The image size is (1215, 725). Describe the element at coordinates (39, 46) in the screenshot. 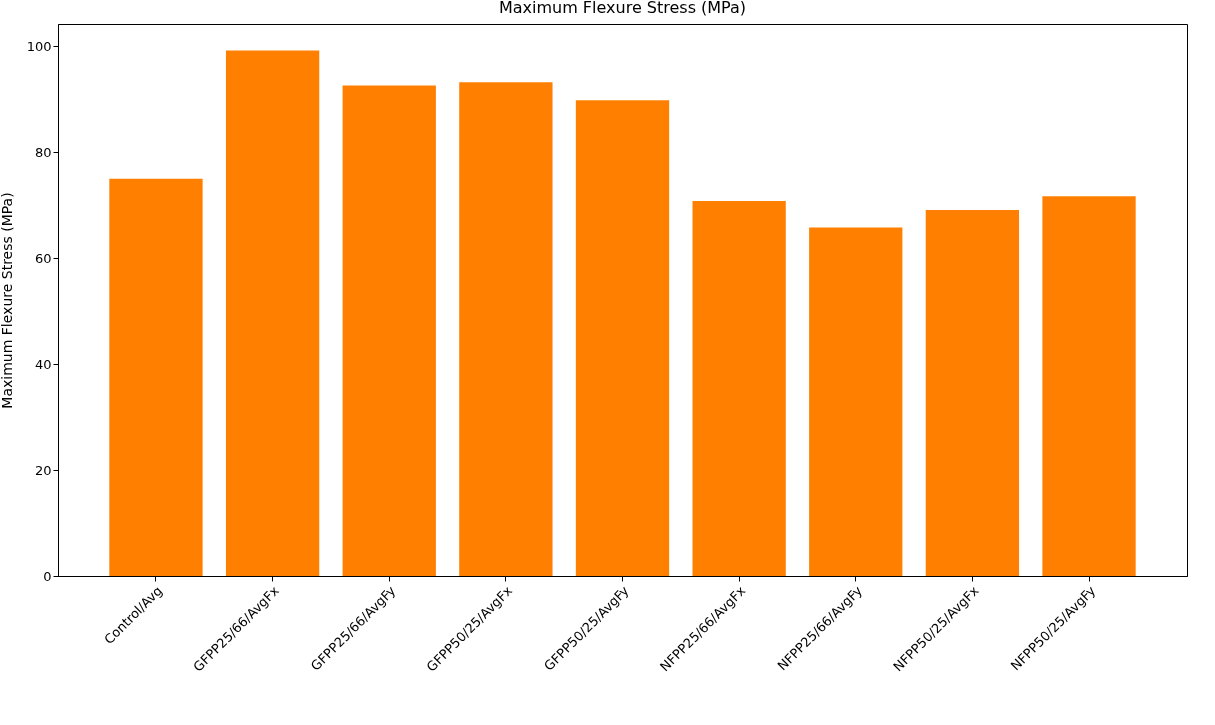

I see `y-tick-label: 100` at that location.